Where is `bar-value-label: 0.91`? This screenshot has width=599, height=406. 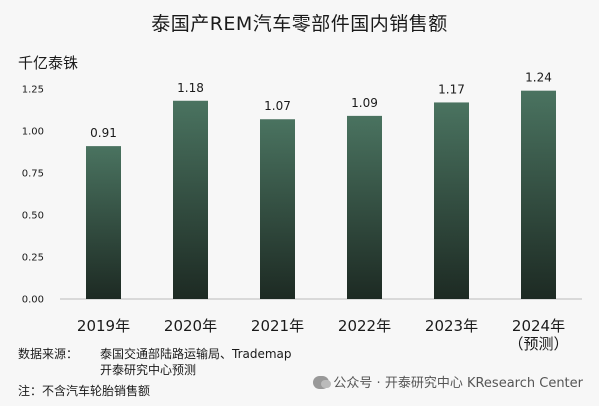 bar-value-label: 0.91 is located at coordinates (103, 133).